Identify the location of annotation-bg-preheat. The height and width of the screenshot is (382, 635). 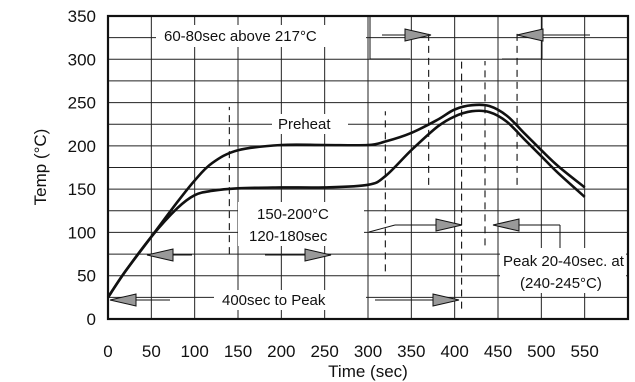
(310, 124).